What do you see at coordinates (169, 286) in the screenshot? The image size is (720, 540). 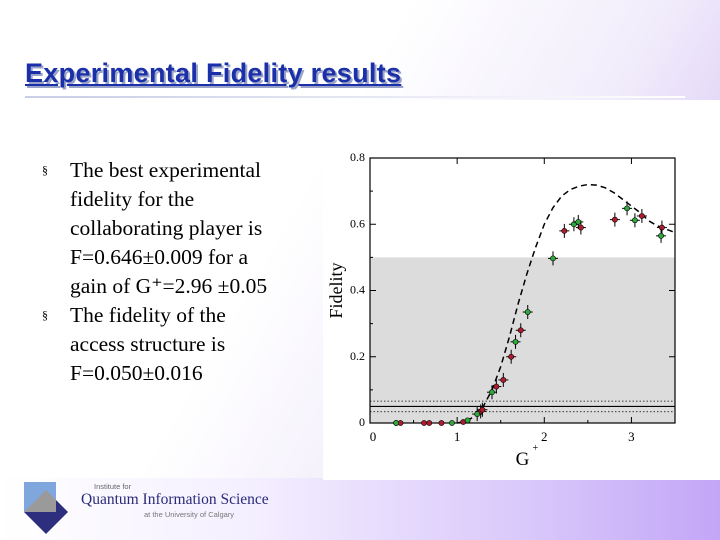 I see `bullet-line: gain of G⁺=2.96 ±0.05` at bounding box center [169, 286].